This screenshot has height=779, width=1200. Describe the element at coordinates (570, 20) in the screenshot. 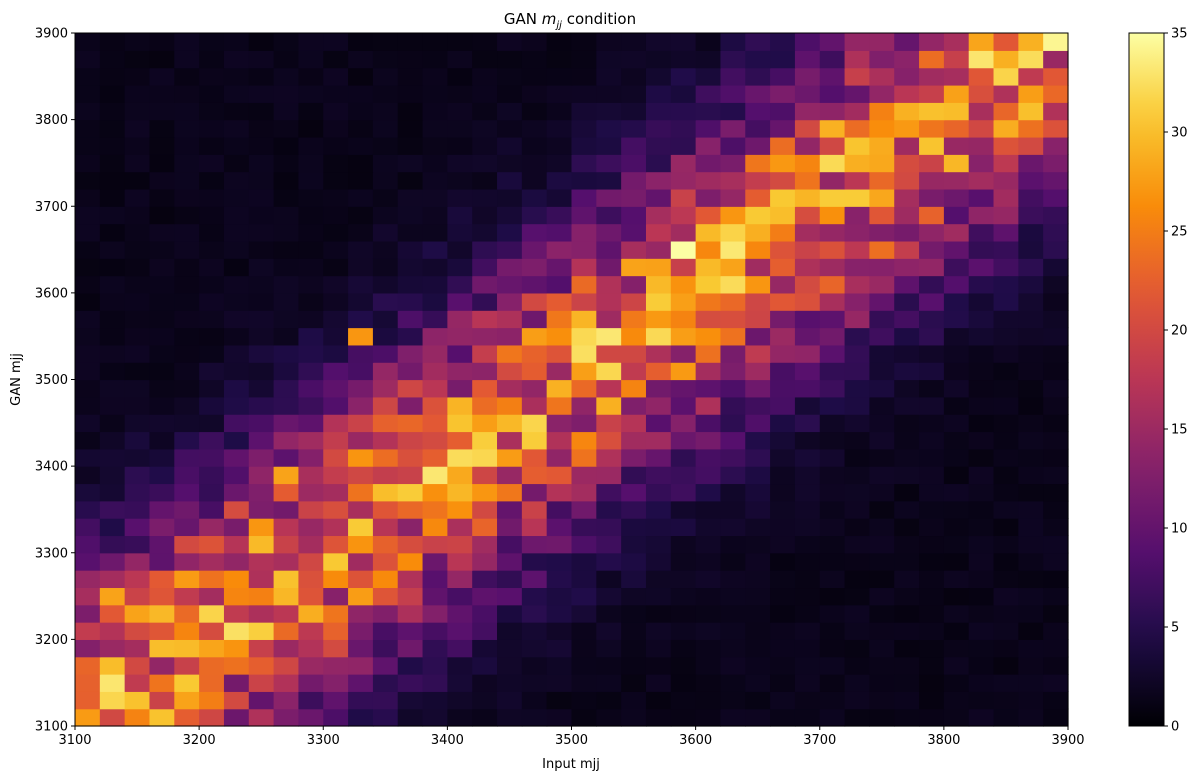

I see `chart-title: GAN mjj condition` at that location.